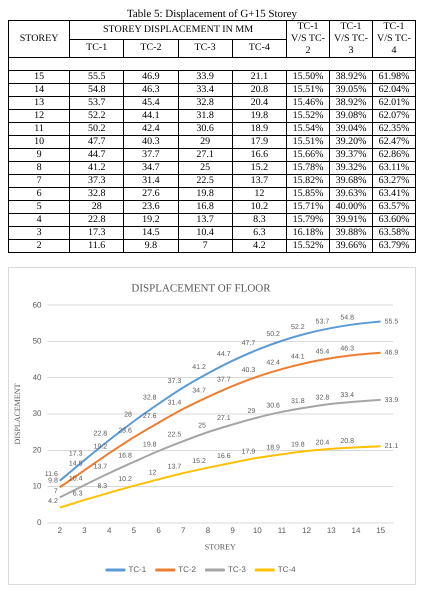 Image resolution: width=424 pixels, height=602 pixels. What do you see at coordinates (39, 154) in the screenshot?
I see `text: 9` at bounding box center [39, 154].